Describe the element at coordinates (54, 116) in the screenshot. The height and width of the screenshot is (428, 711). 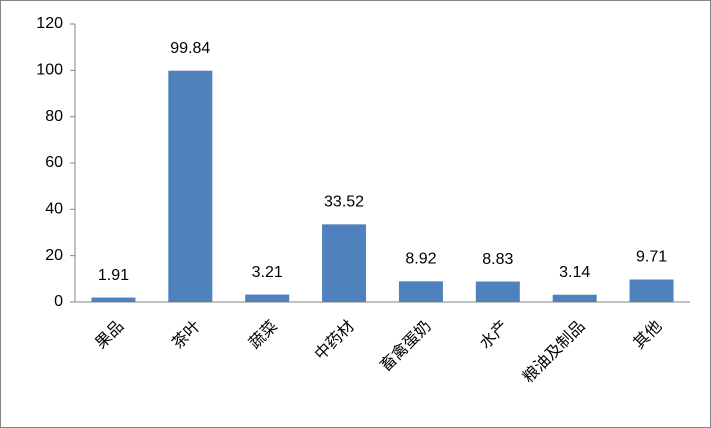
I see `y-tick-label: 80` at that location.